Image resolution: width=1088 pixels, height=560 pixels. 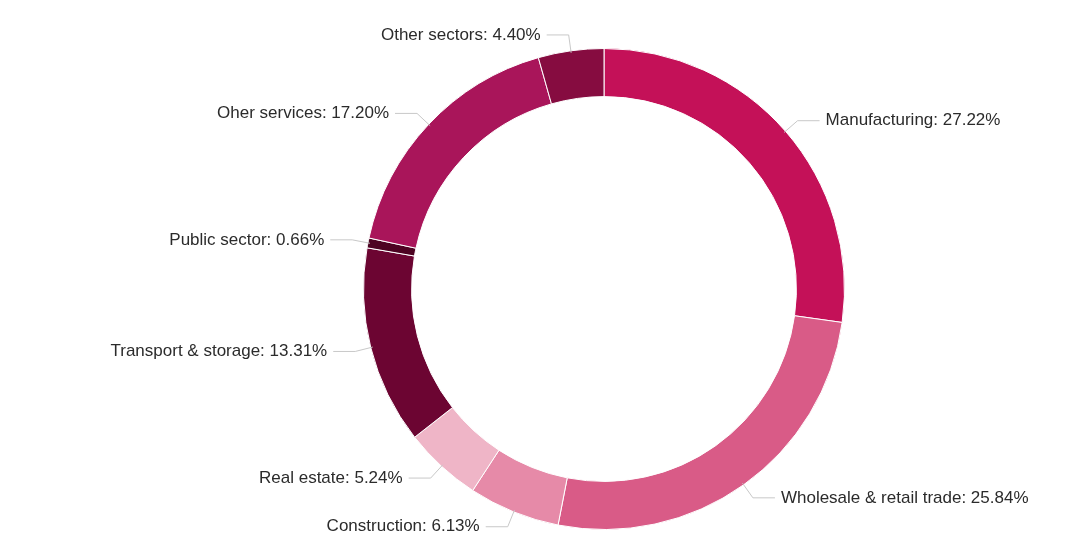 What do you see at coordinates (460, 34) in the screenshot?
I see `slice-label: Other sectors: 4.40%` at bounding box center [460, 34].